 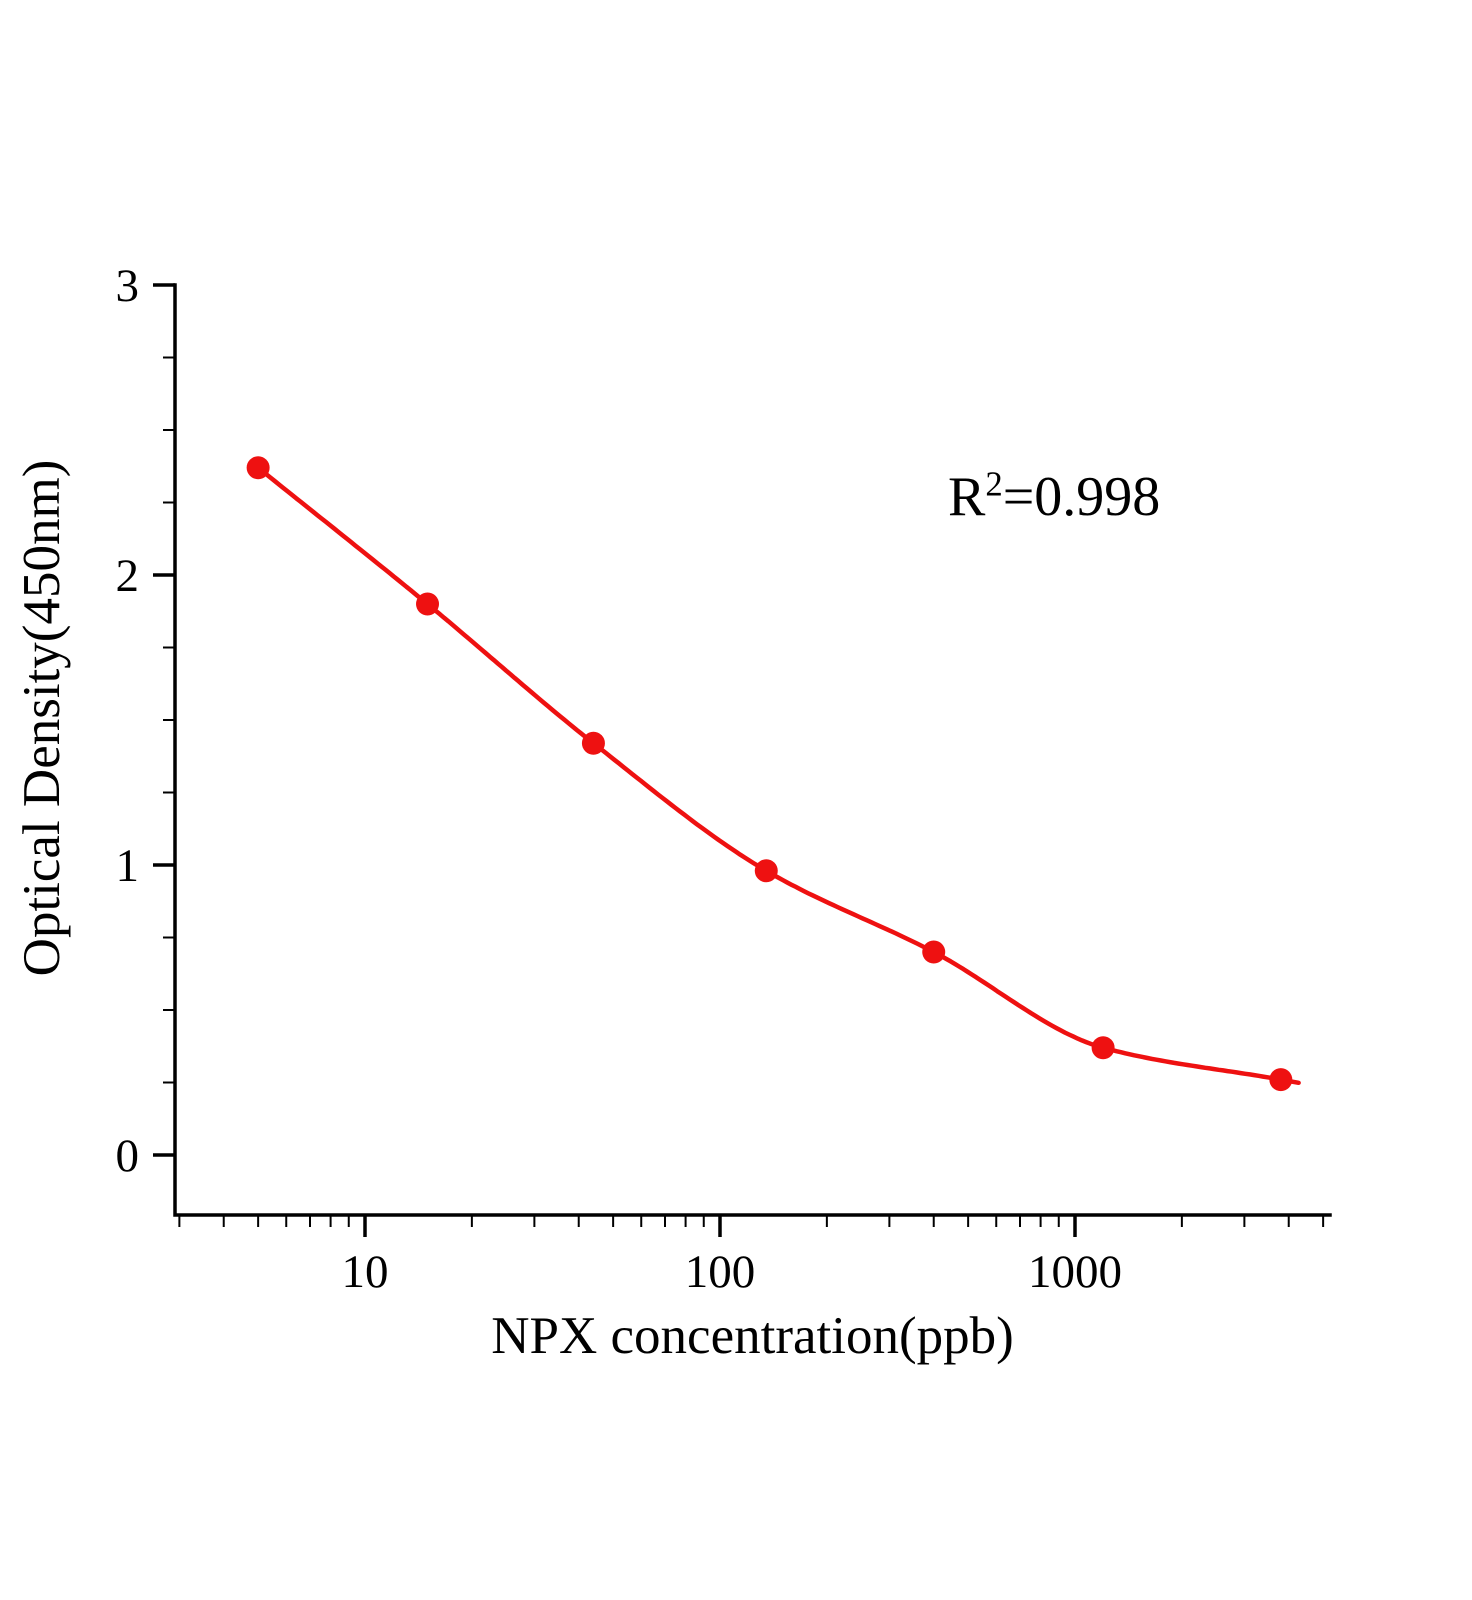 What do you see at coordinates (1075, 1272) in the screenshot?
I see `x-tick-label: 1000` at bounding box center [1075, 1272].